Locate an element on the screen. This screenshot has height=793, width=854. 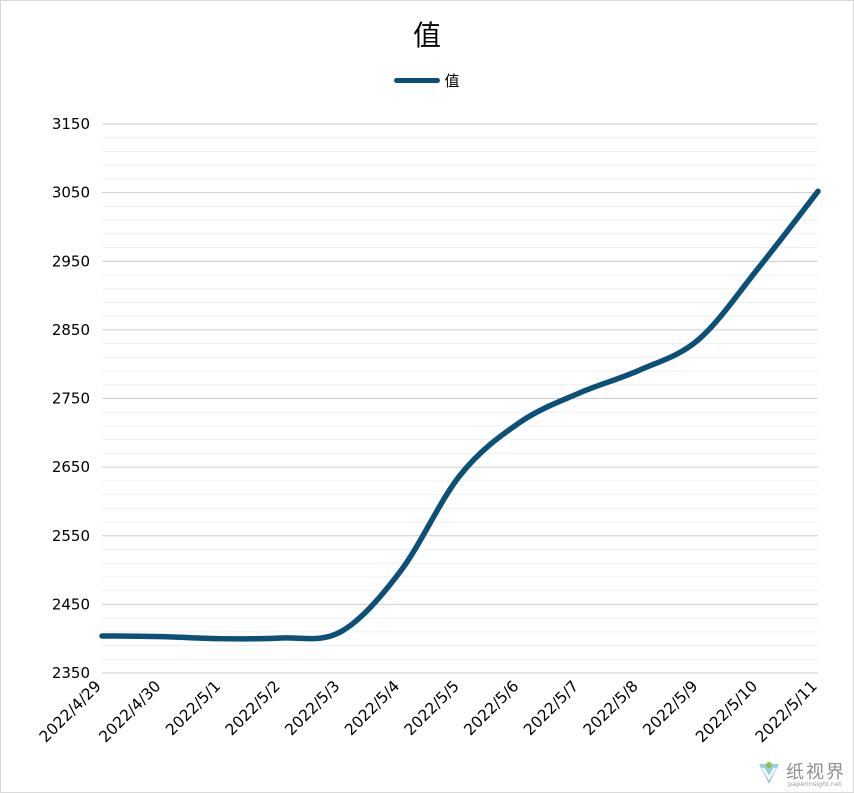
y-tick-label: 2350 is located at coordinates (71, 673).